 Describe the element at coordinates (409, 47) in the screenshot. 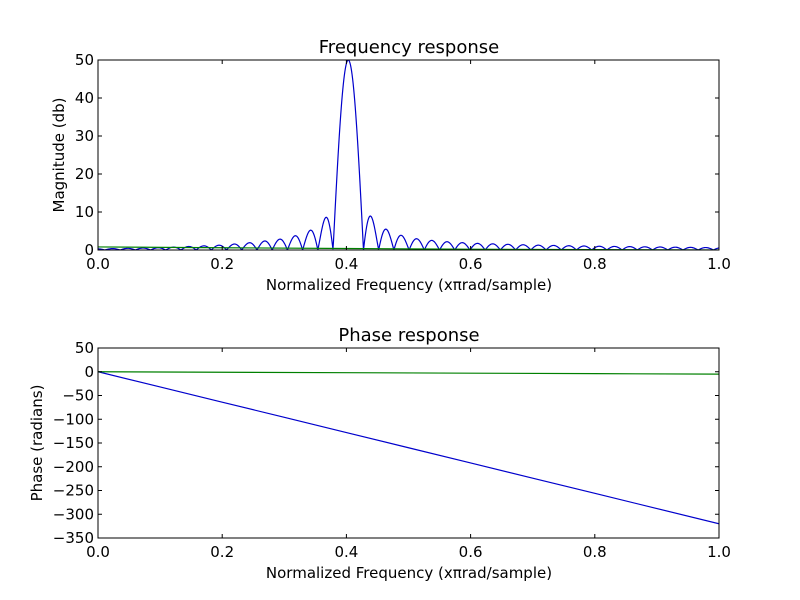

I see `magnitude-title: Frequency response` at that location.